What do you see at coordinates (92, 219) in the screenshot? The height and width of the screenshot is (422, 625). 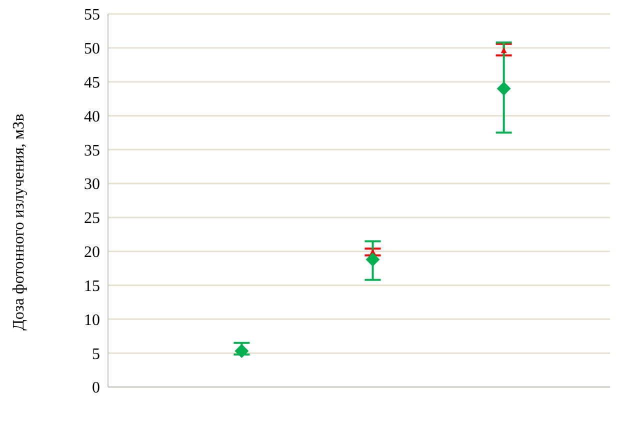 I see `y-tick-label: 25` at bounding box center [92, 219].